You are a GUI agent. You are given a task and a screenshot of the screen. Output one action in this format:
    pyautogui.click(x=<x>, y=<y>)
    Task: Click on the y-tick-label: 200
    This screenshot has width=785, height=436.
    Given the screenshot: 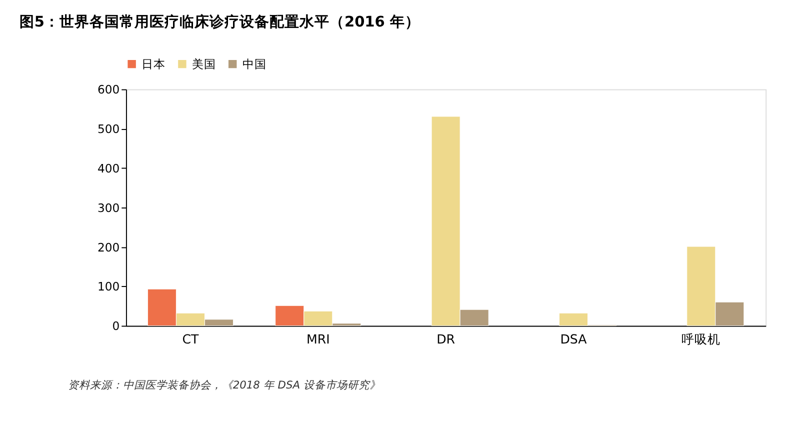 What is the action you would take?
    pyautogui.click(x=109, y=247)
    